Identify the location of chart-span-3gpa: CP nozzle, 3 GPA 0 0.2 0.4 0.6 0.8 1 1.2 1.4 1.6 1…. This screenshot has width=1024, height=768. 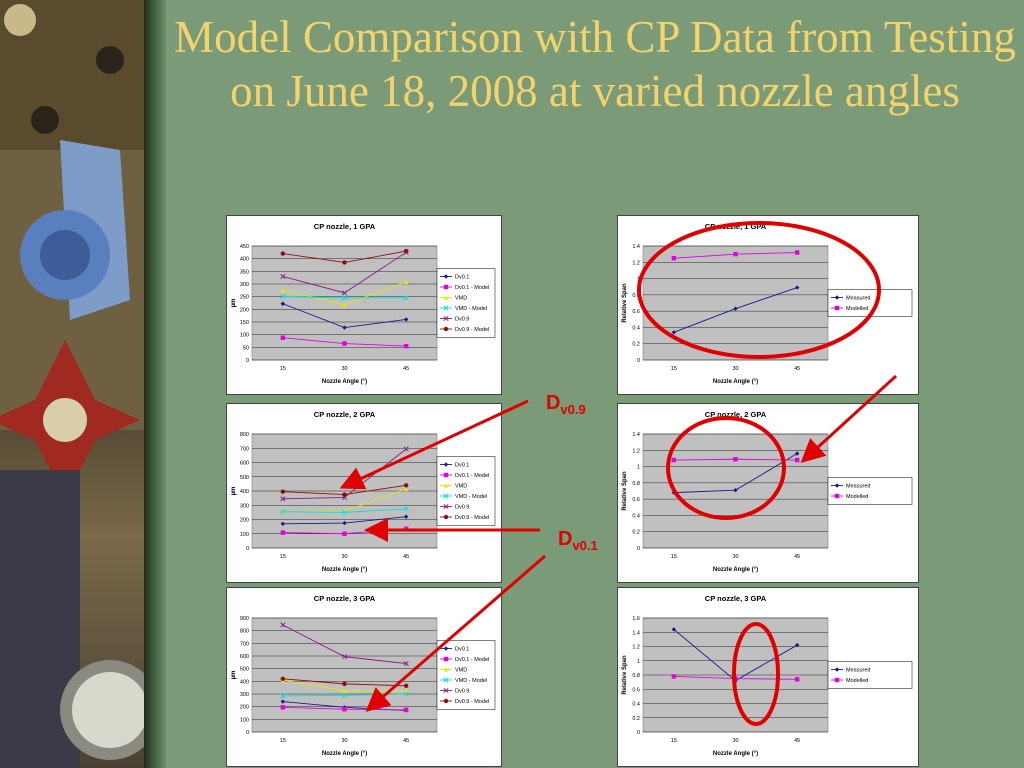
(768, 677).